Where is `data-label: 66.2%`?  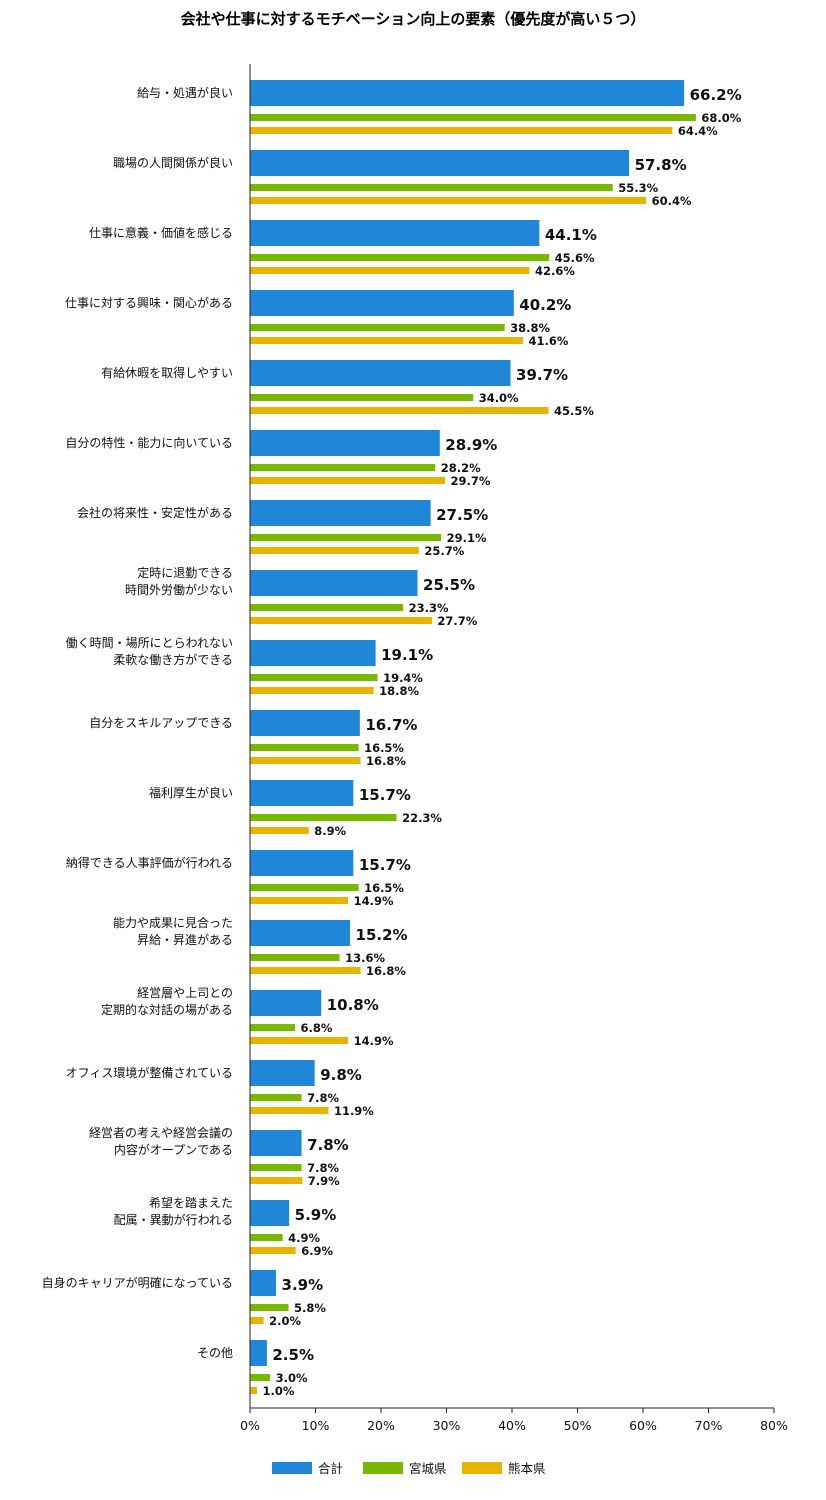 data-label: 66.2% is located at coordinates (716, 95).